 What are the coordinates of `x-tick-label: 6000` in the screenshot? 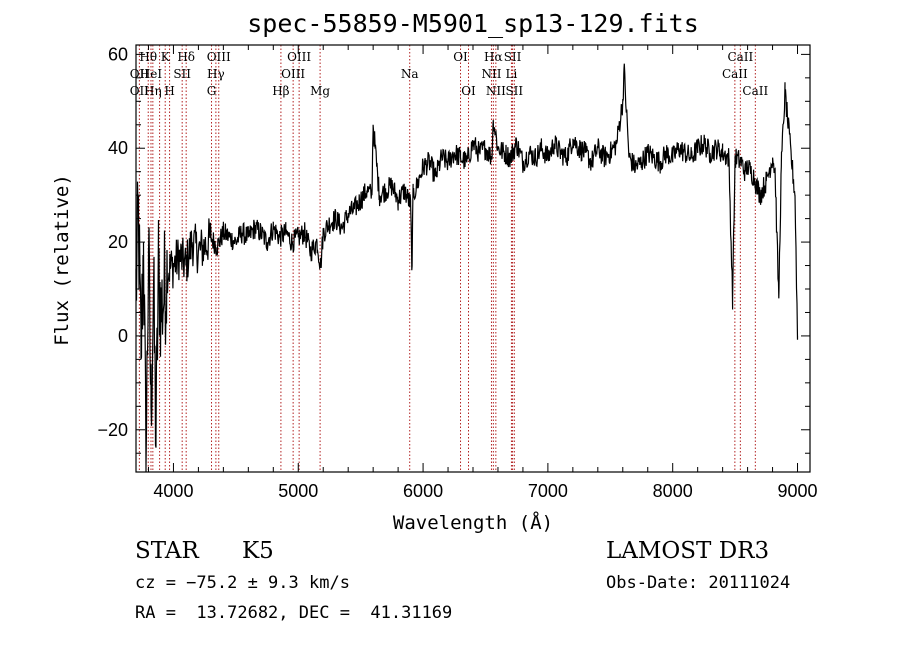 It's located at (423, 491).